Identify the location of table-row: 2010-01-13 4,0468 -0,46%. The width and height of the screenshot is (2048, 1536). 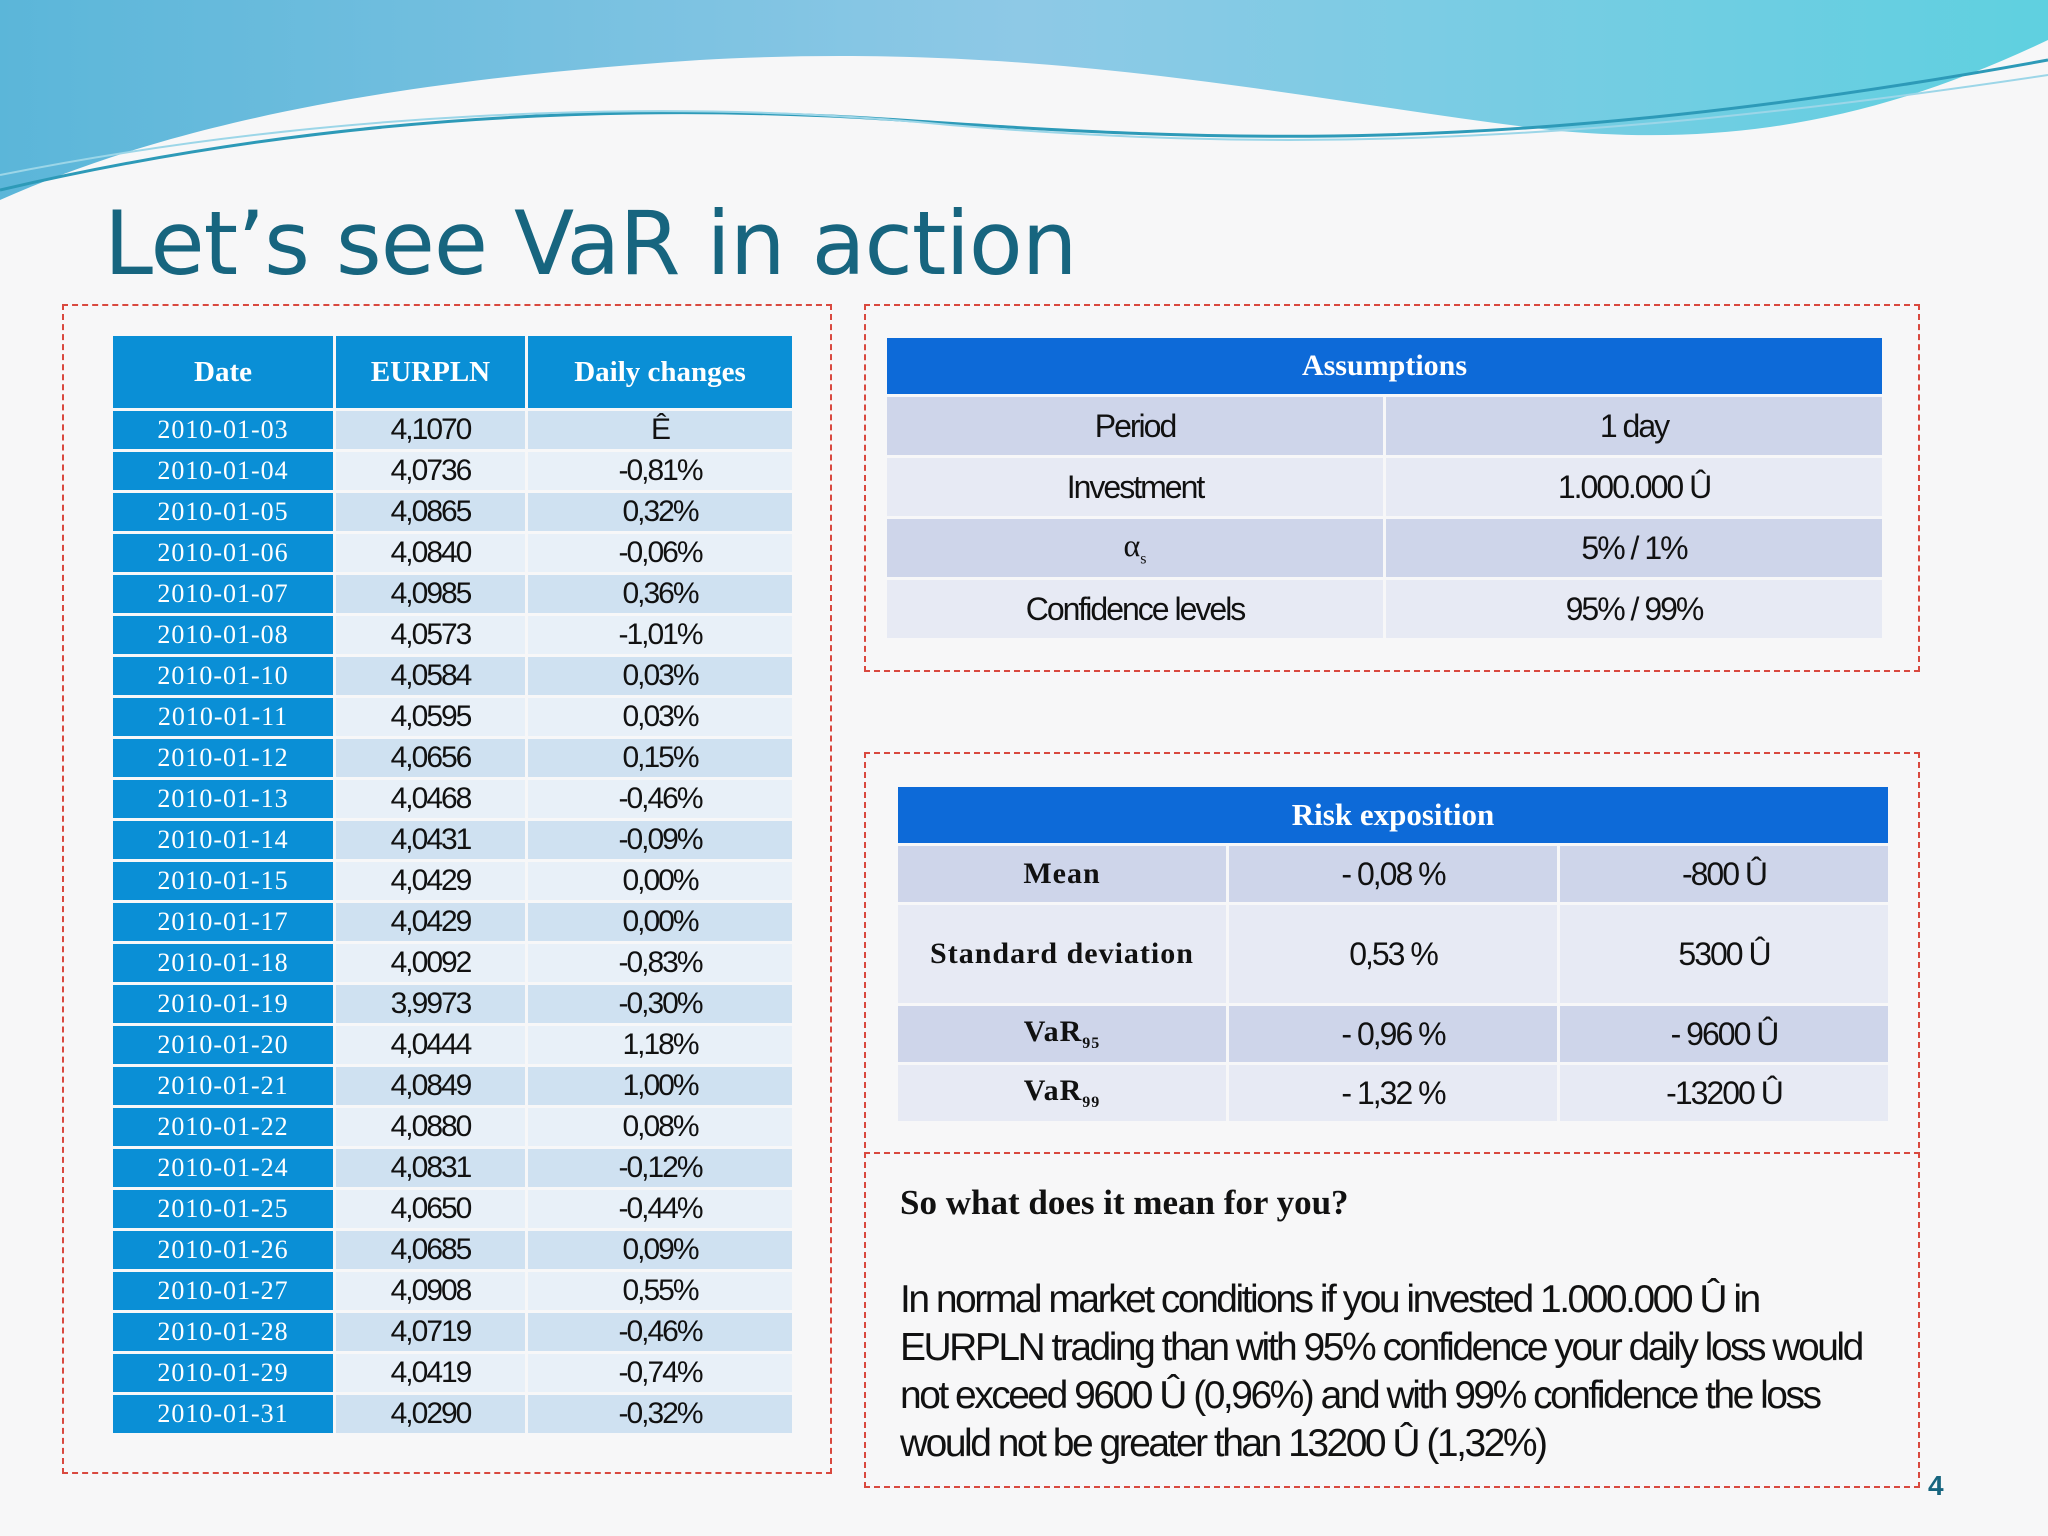
(452, 799).